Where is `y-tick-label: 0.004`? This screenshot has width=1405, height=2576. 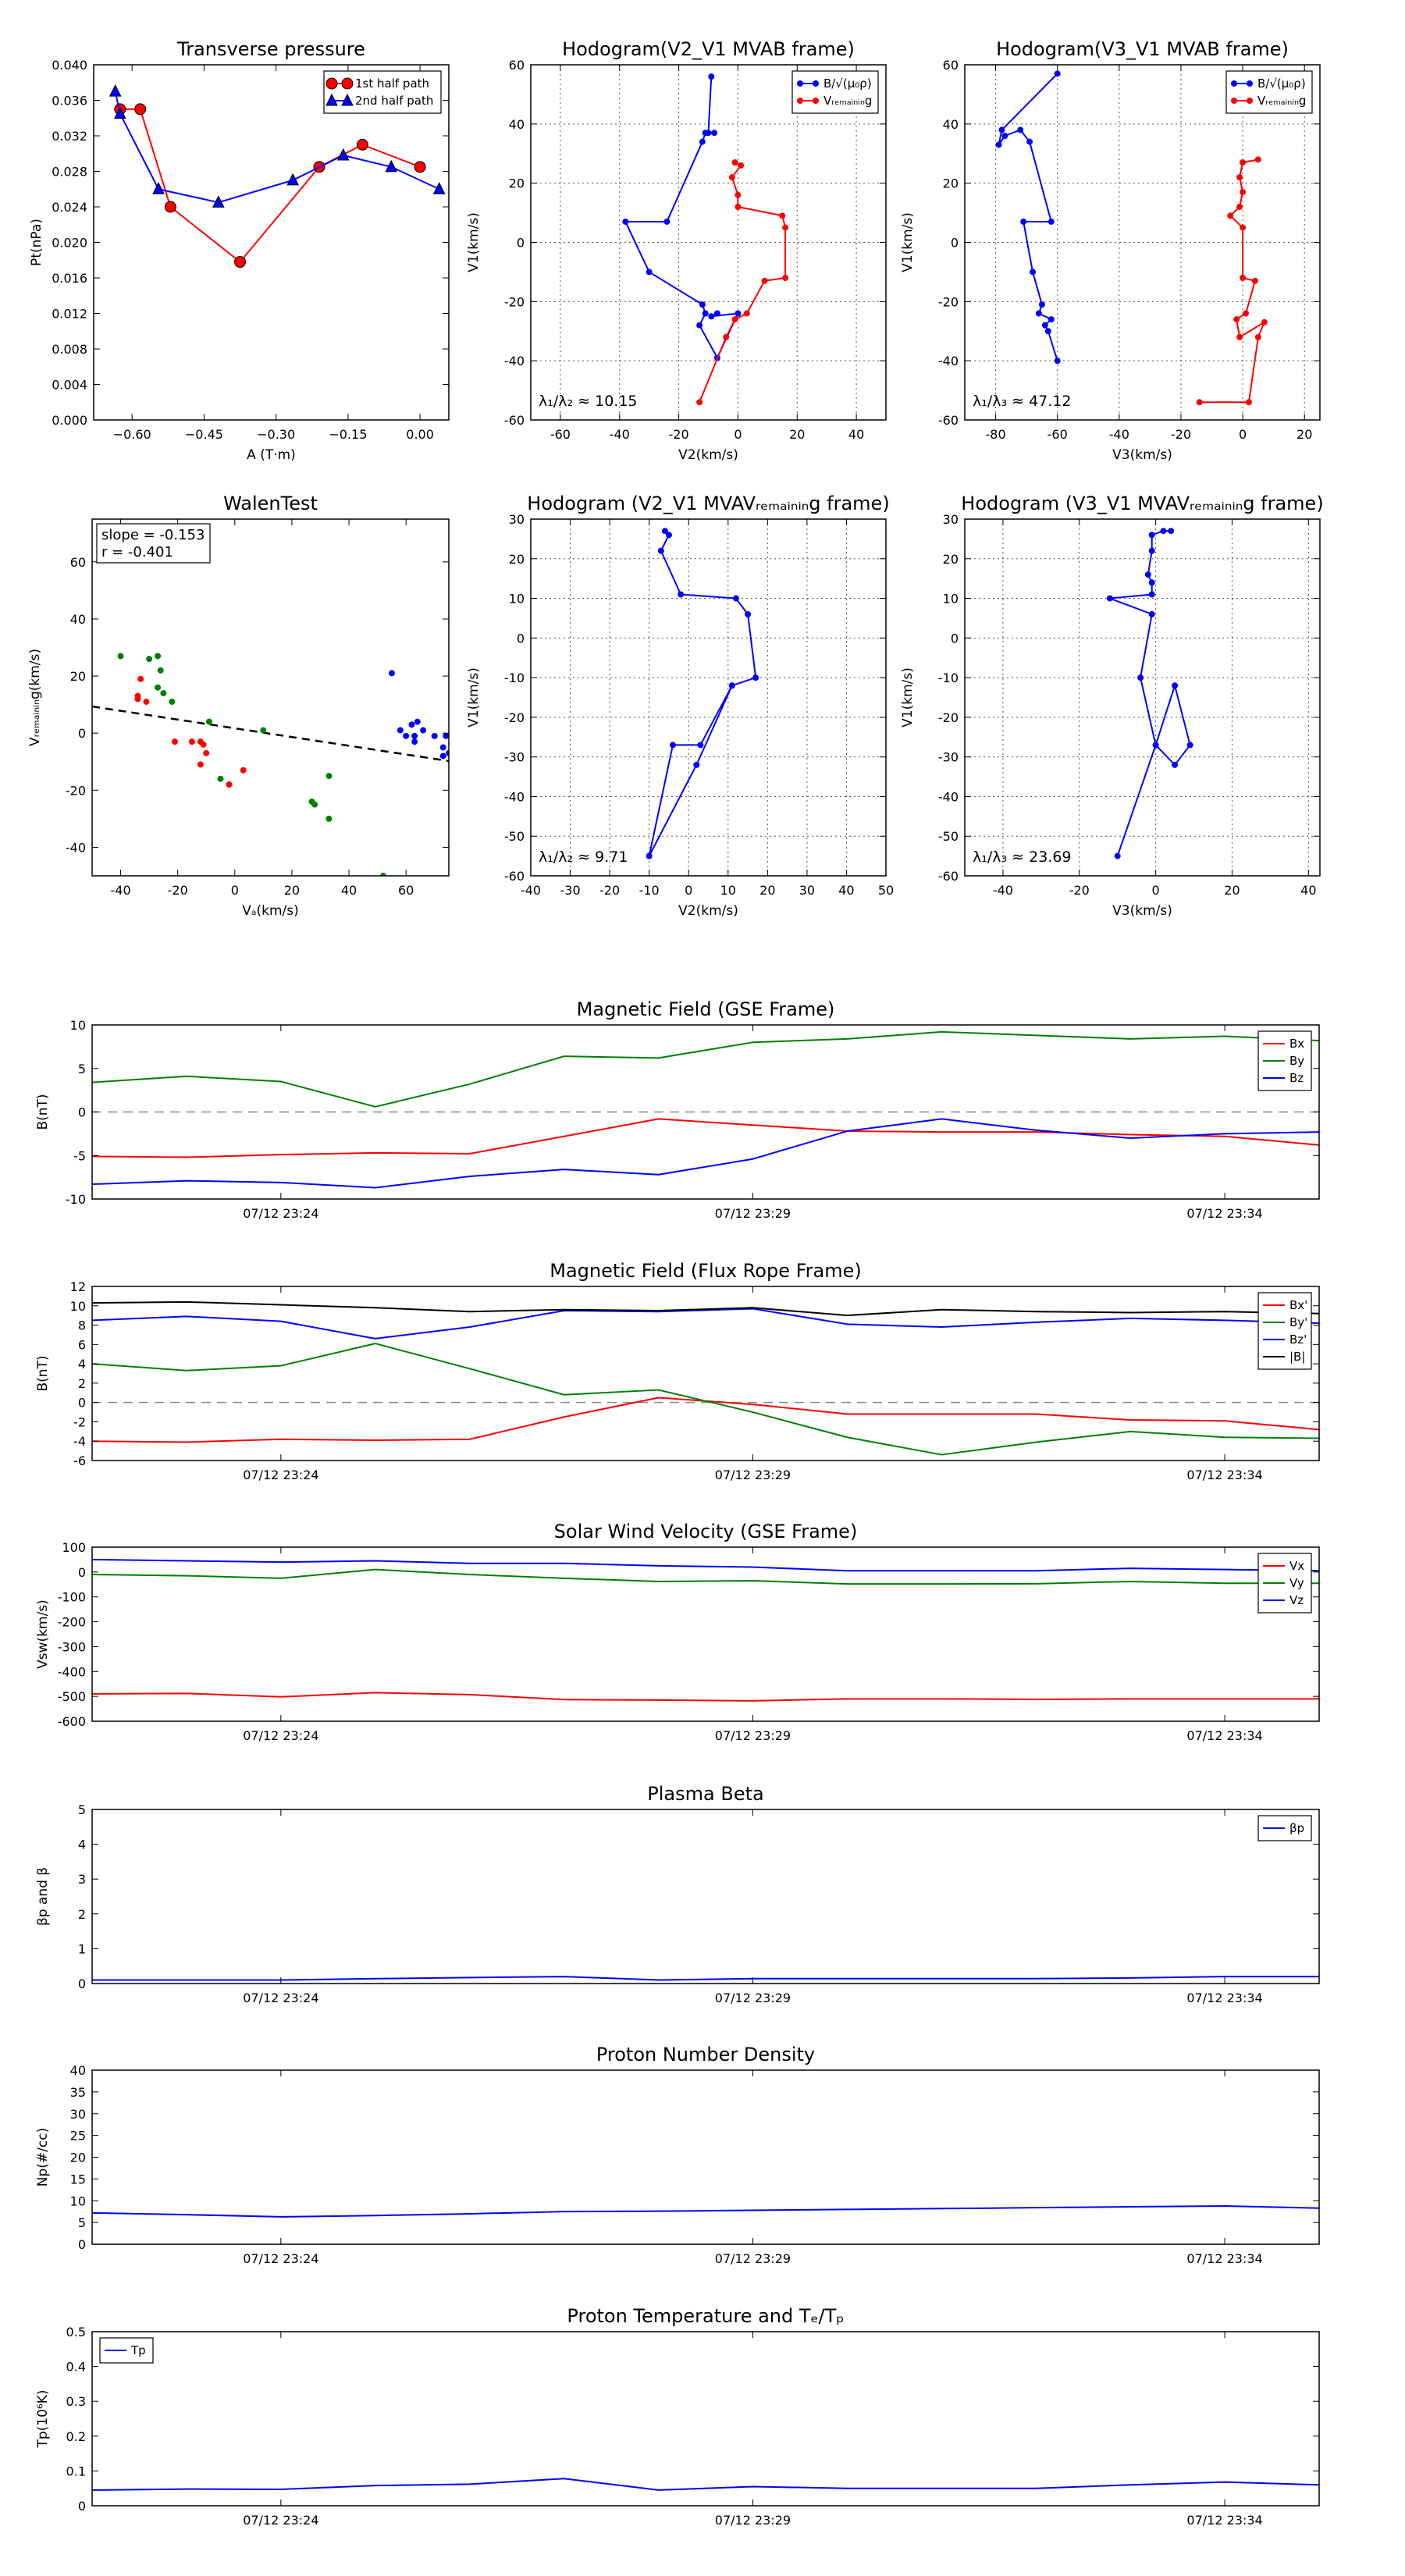 y-tick-label: 0.004 is located at coordinates (69, 385).